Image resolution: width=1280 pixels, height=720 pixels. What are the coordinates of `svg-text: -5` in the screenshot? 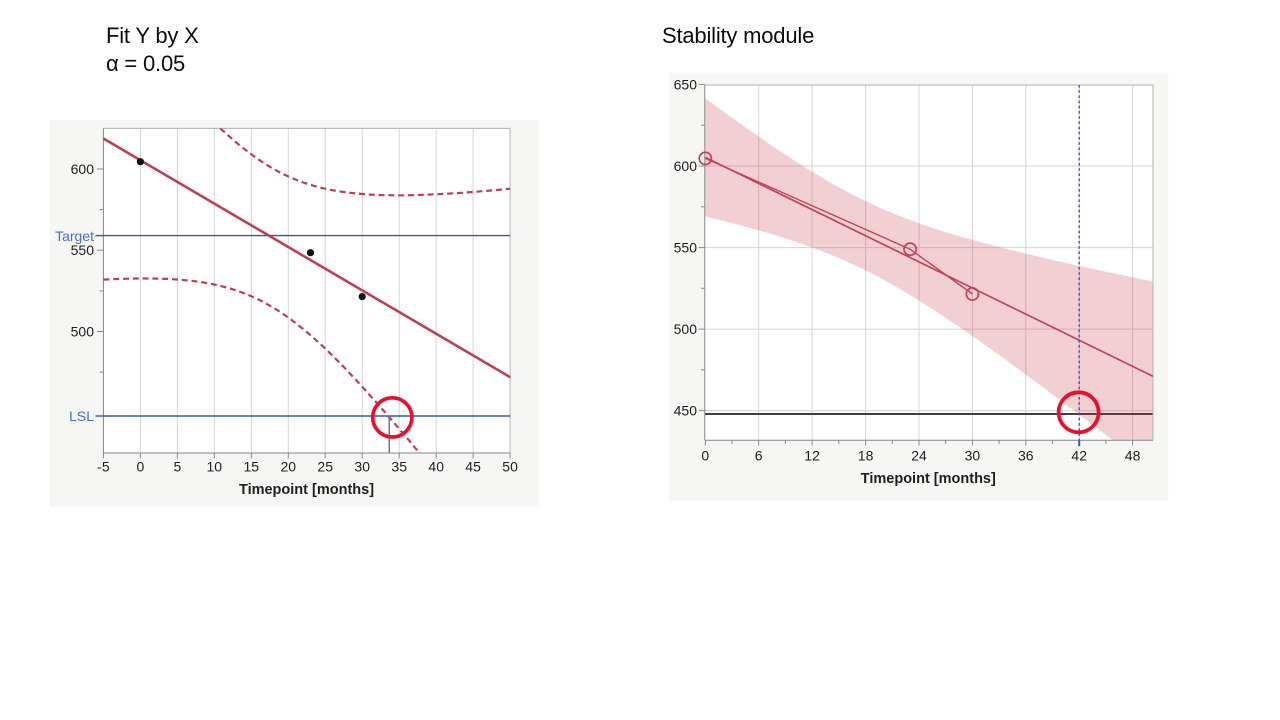 It's located at (103, 467).